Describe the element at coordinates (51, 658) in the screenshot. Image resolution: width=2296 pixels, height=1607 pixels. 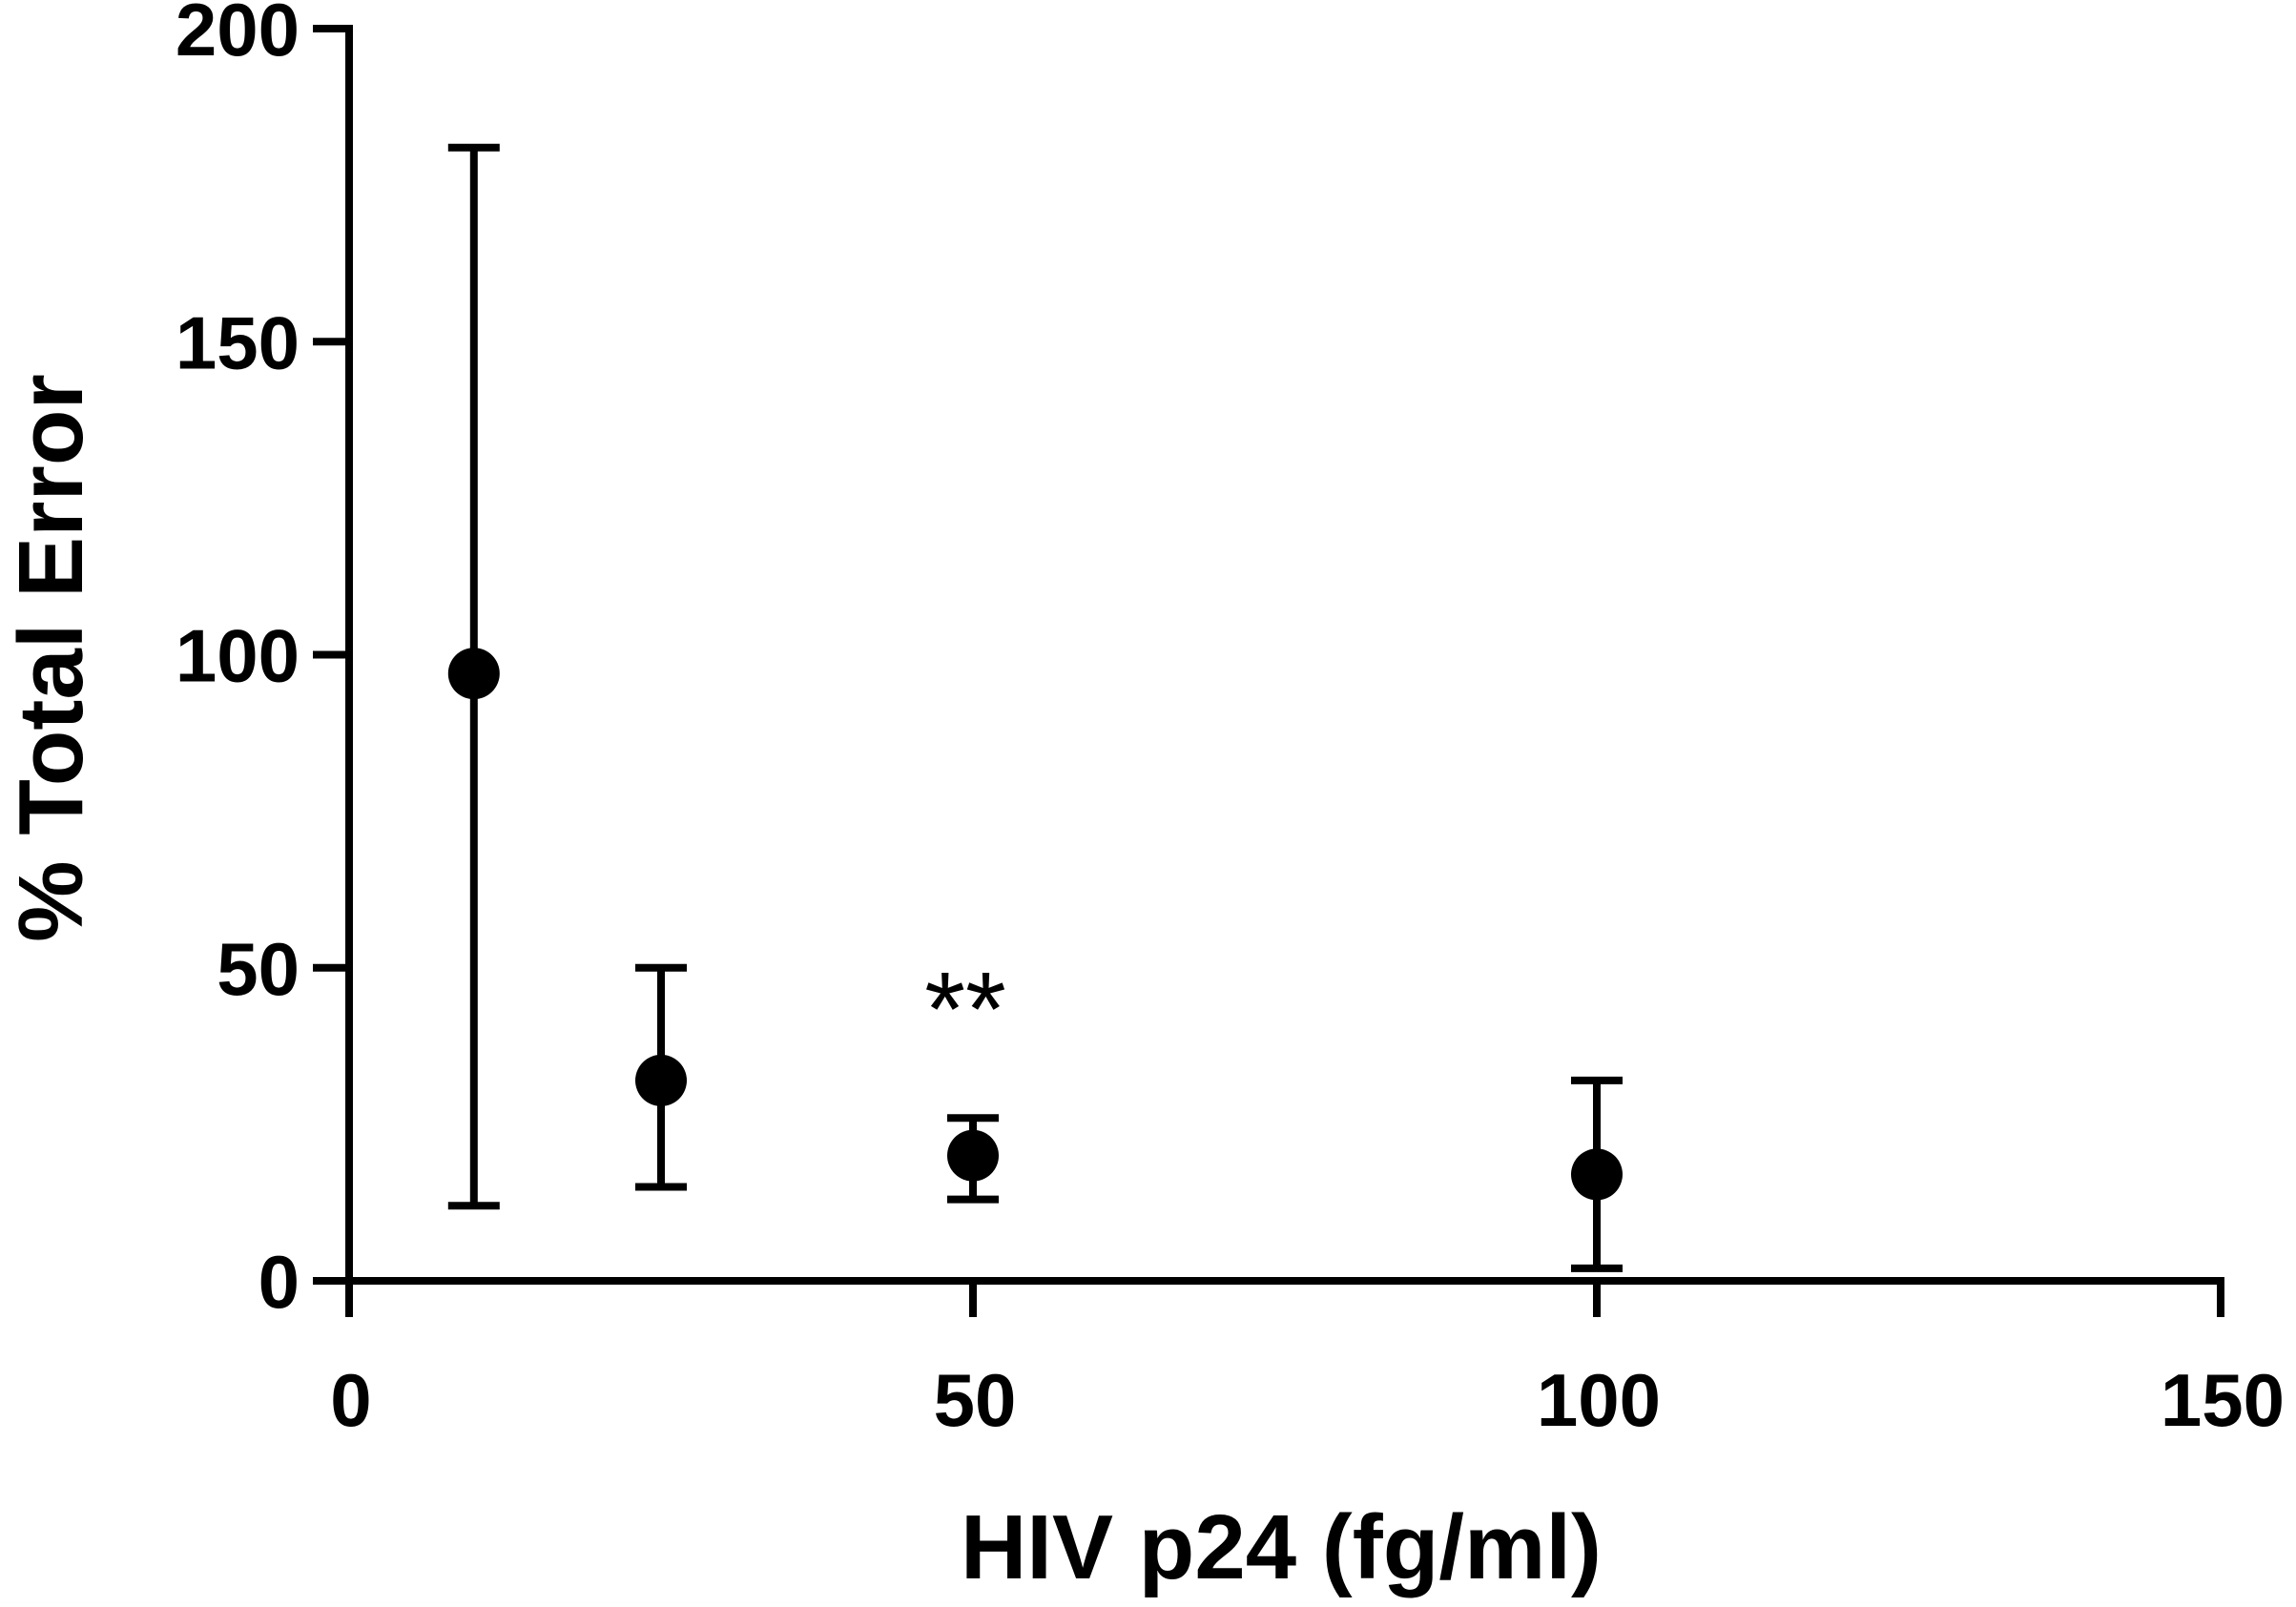
I see `y-axis-title: % Total Error` at that location.